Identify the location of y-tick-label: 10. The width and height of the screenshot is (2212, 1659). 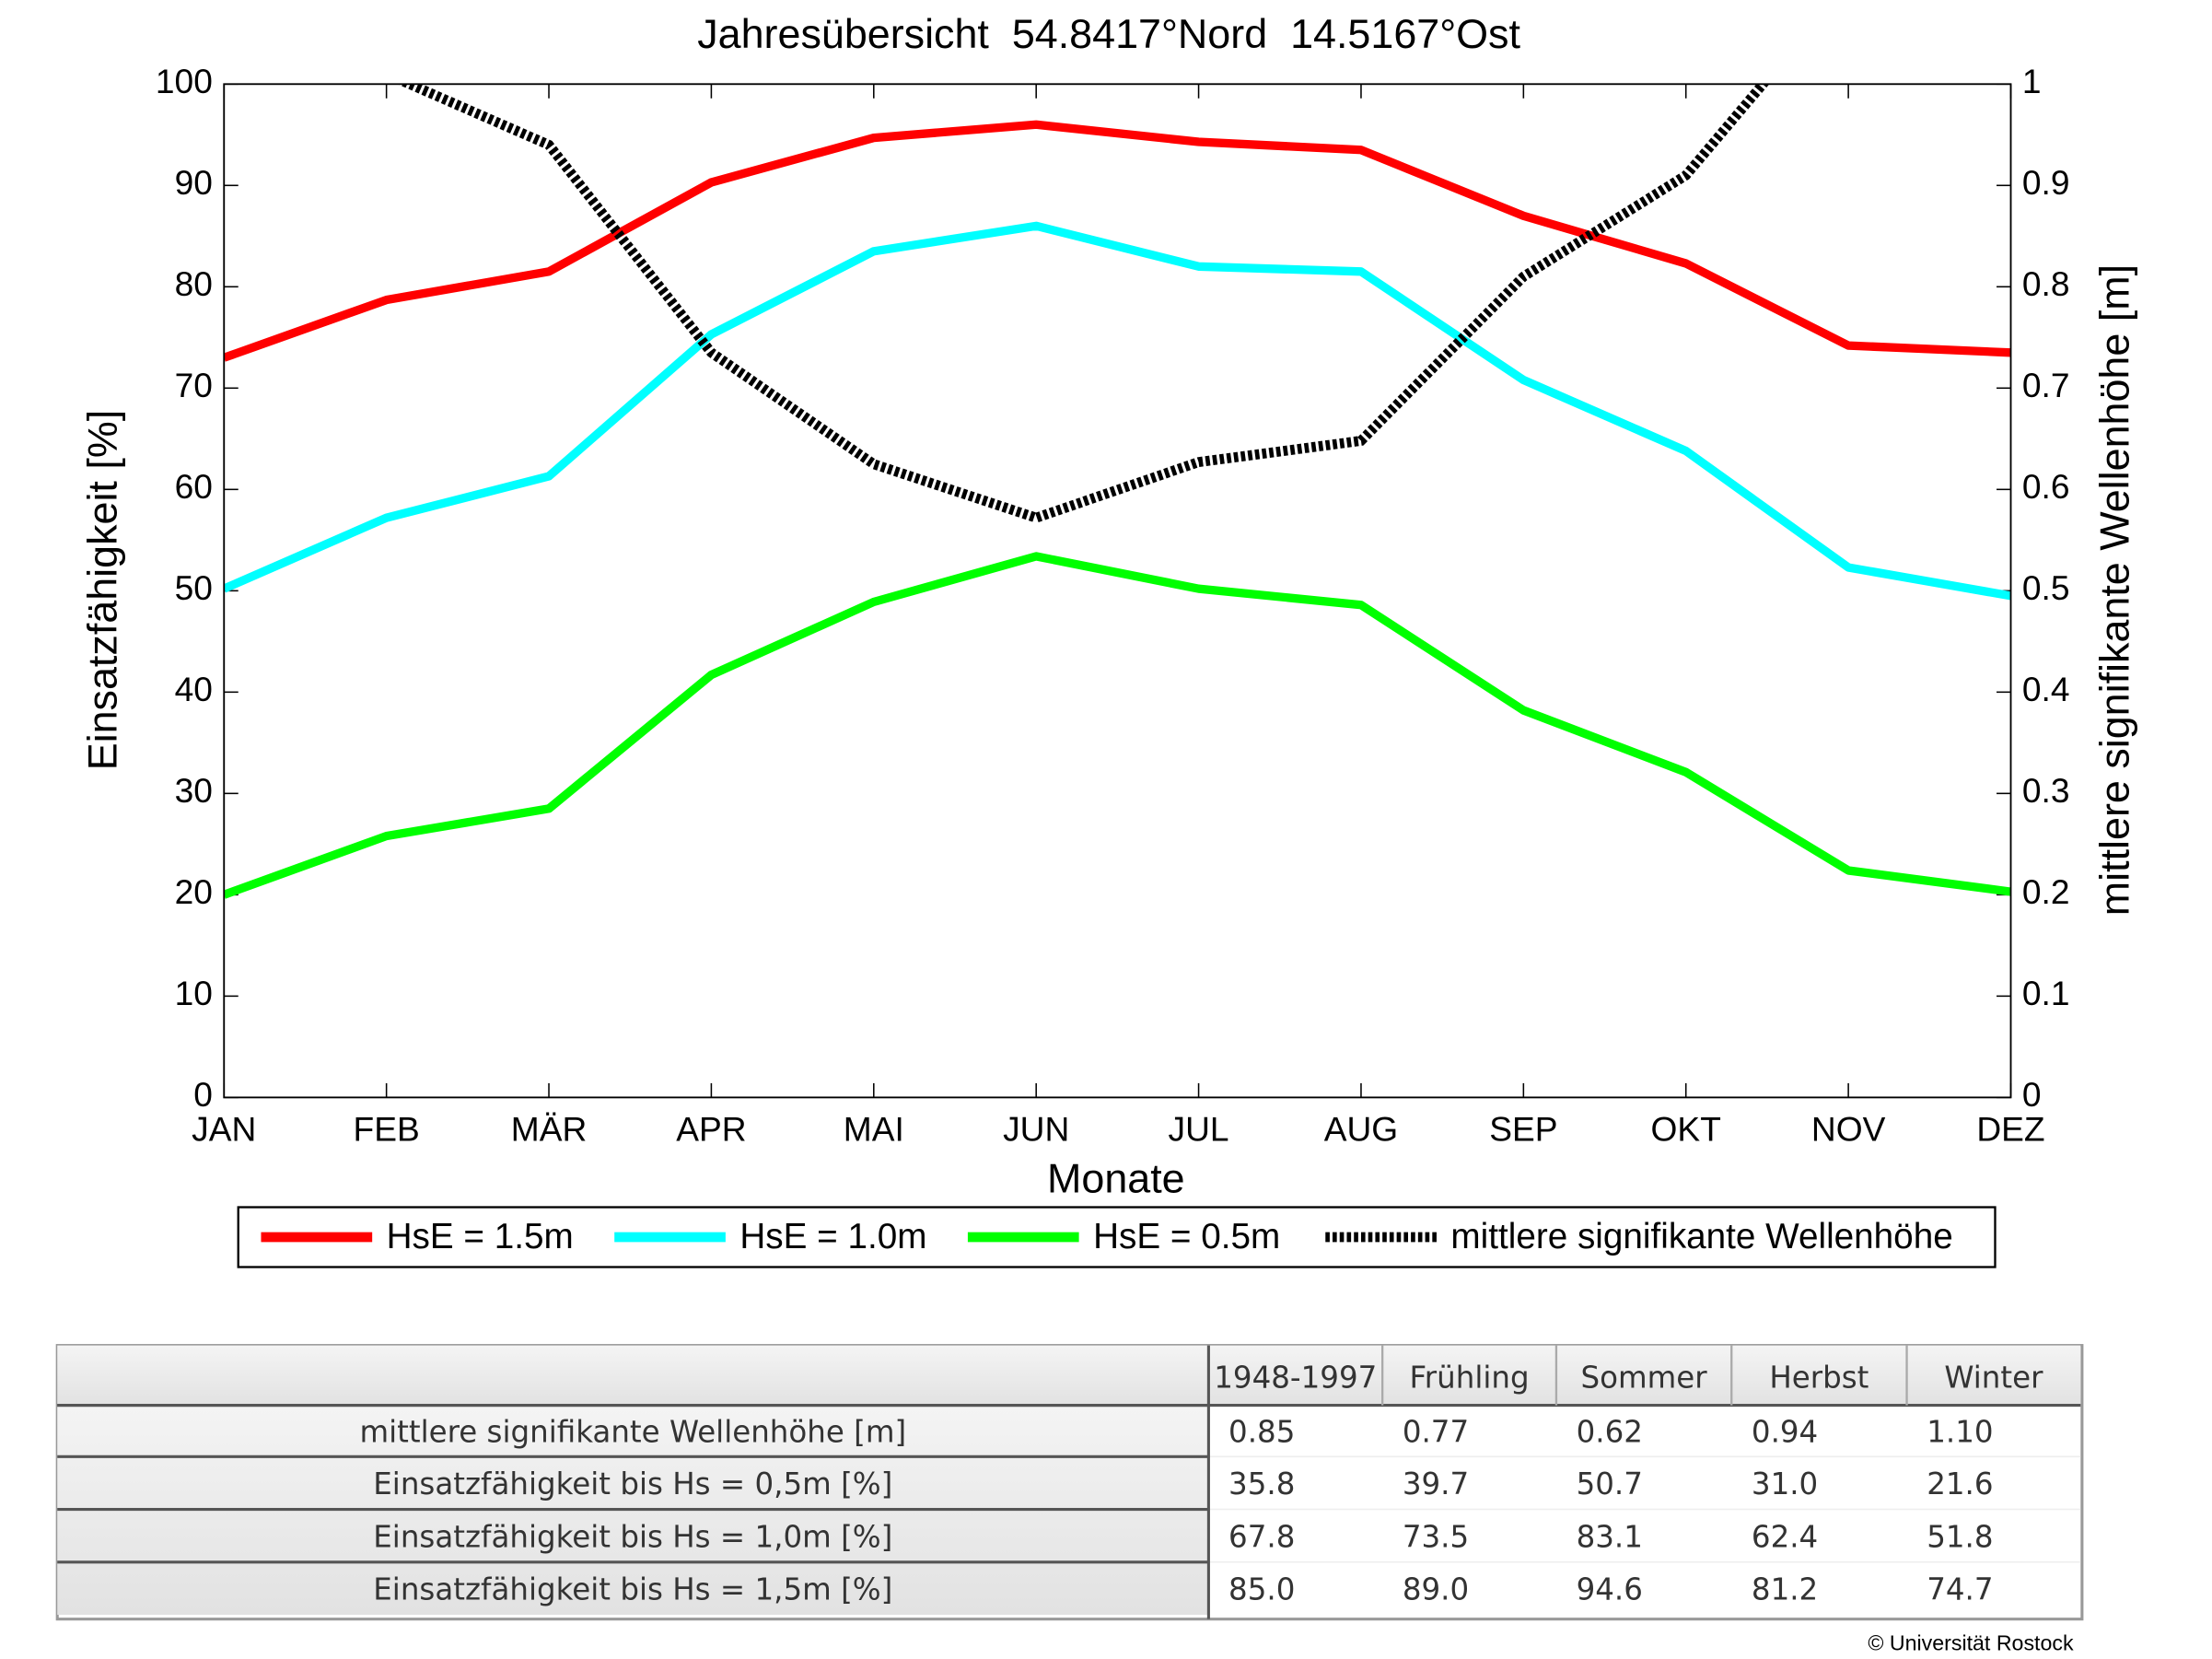
(194, 993).